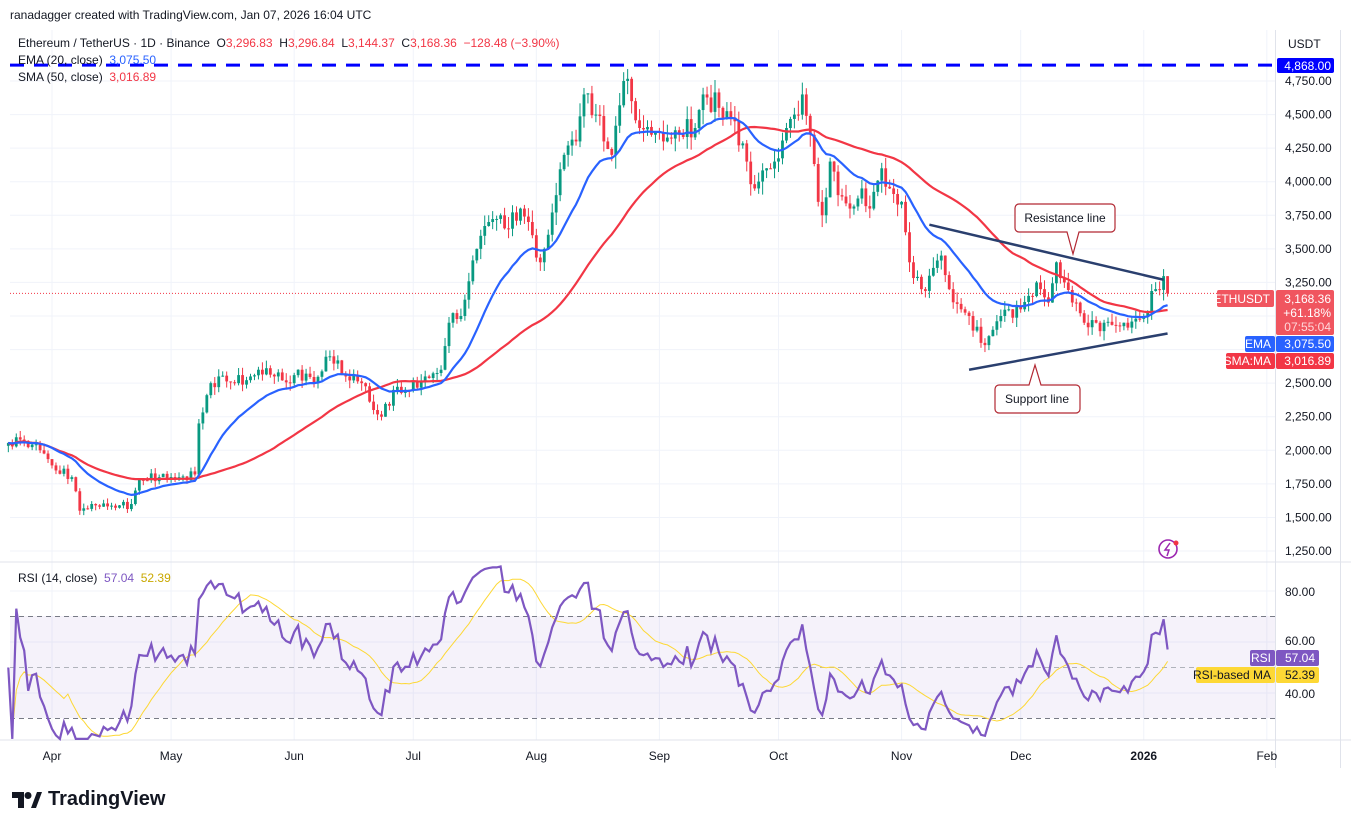 The height and width of the screenshot is (830, 1351). What do you see at coordinates (289, 77) in the screenshot?
I see `sma-row: SMA (50, close) 3,016.89` at bounding box center [289, 77].